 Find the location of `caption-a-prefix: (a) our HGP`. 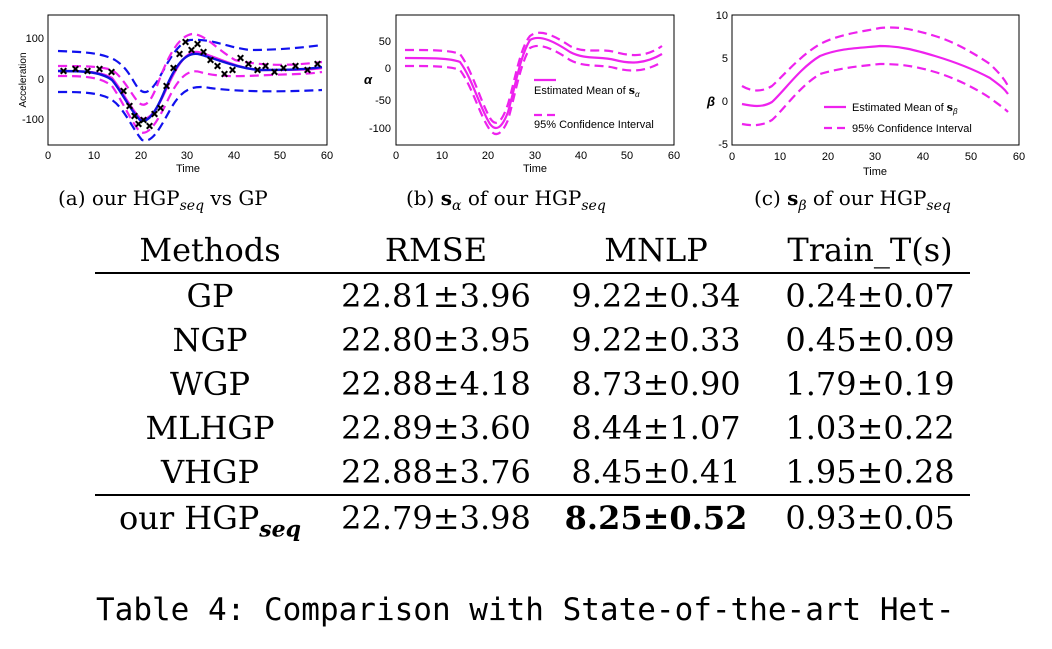

caption-a-prefix: (a) our HGP is located at coordinates (119, 198).